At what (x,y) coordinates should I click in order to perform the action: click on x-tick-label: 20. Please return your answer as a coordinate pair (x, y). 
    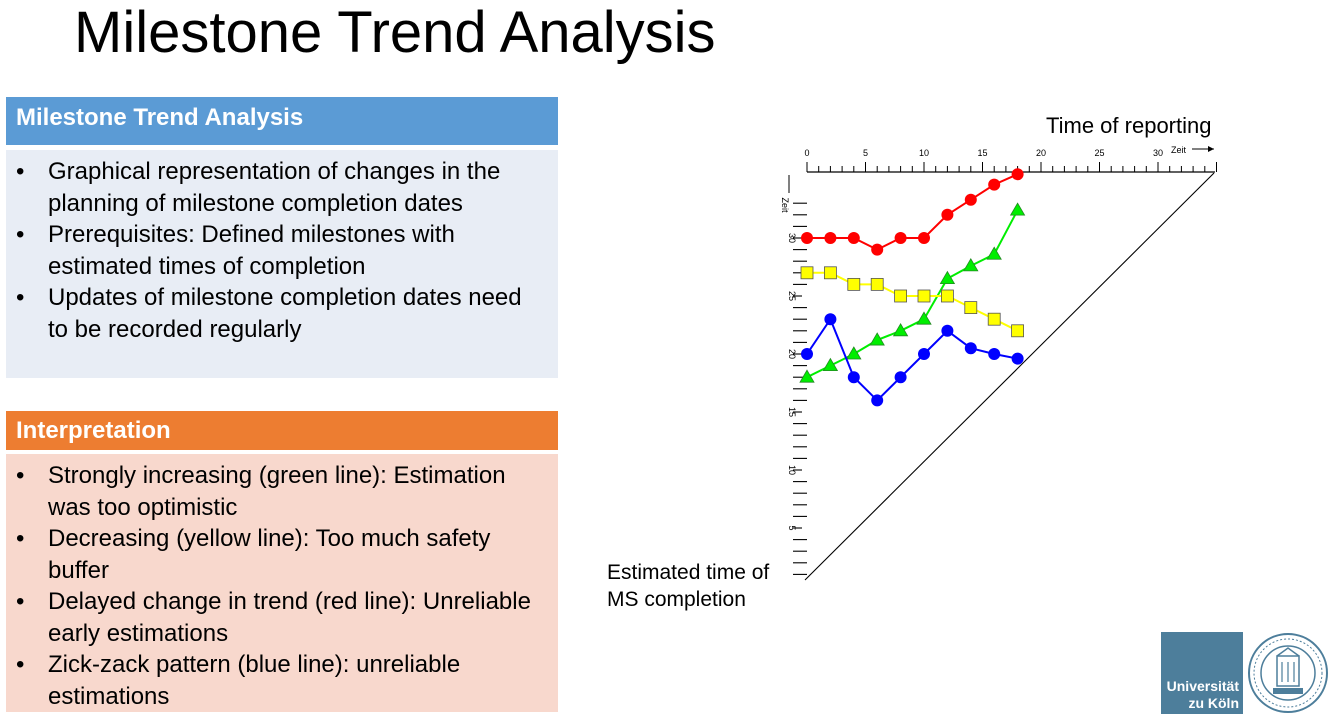
    Looking at the image, I should click on (1041, 153).